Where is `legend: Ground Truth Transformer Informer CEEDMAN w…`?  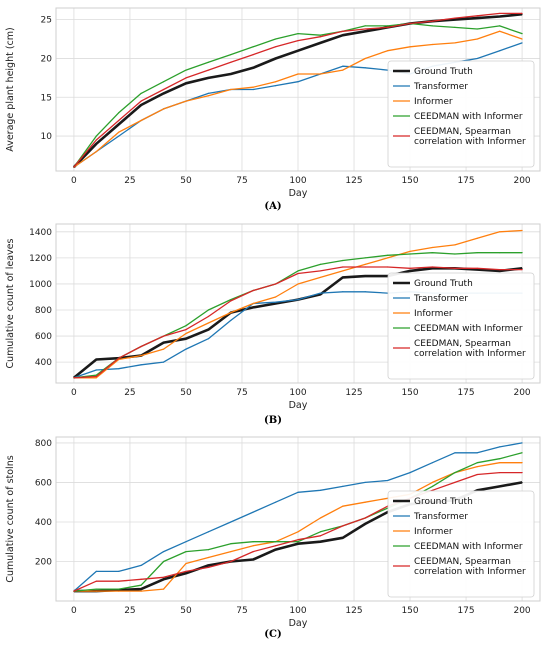
legend: Ground Truth Transformer Informer CEEDMAN w… is located at coordinates (461, 544).